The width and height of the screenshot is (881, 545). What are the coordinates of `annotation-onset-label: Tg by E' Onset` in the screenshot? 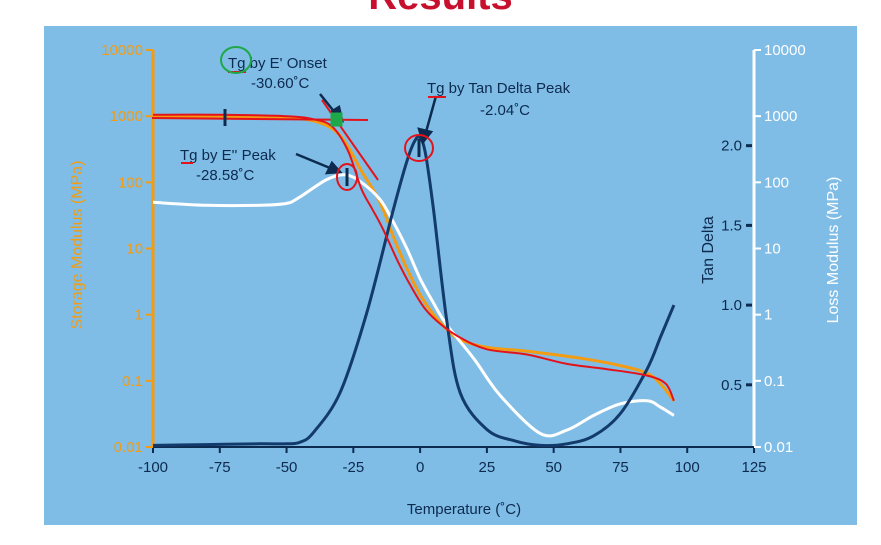 It's located at (278, 63).